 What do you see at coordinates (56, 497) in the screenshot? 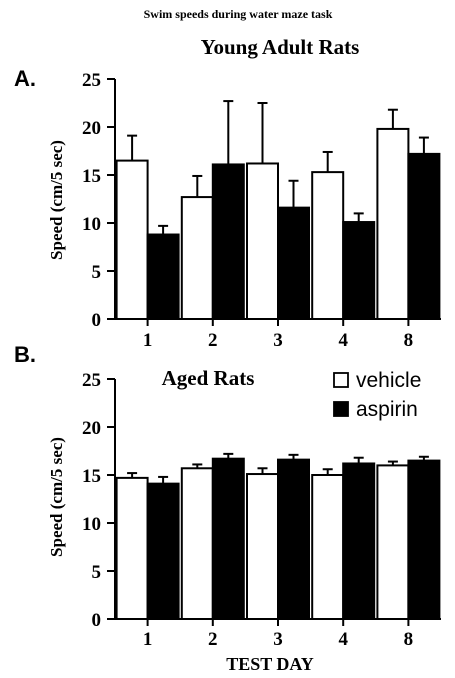
I see `panel-b-ylabel: Speed (cm/5 sec)` at bounding box center [56, 497].